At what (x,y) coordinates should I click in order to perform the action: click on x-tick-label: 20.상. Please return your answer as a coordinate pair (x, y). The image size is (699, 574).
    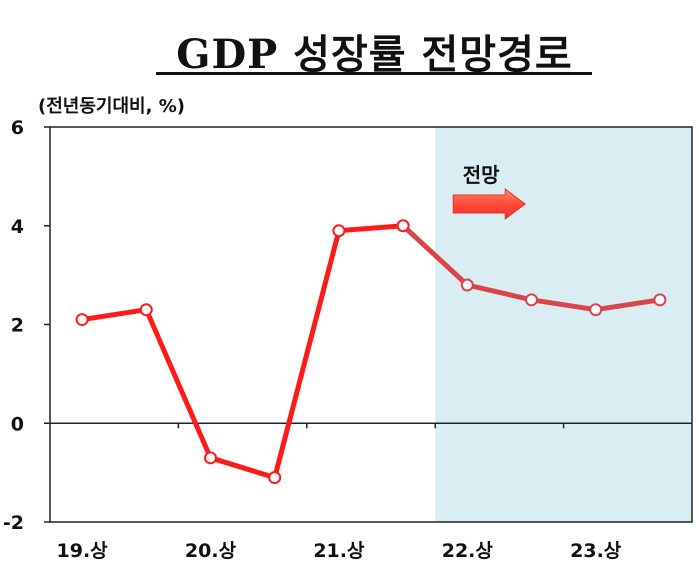
    Looking at the image, I should click on (211, 551).